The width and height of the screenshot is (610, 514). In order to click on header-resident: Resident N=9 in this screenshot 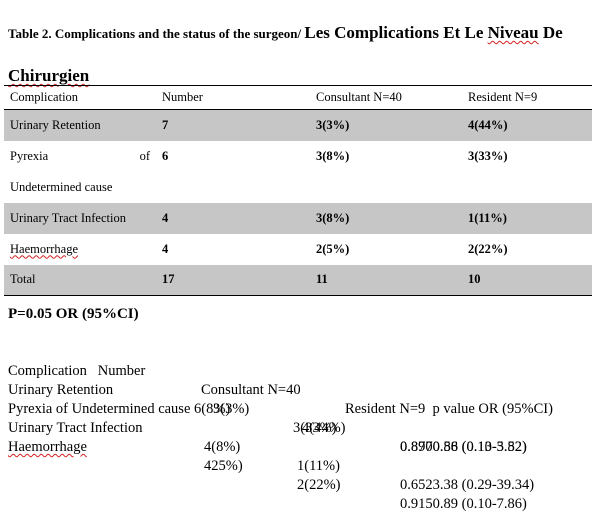, I will do `click(527, 97)`.